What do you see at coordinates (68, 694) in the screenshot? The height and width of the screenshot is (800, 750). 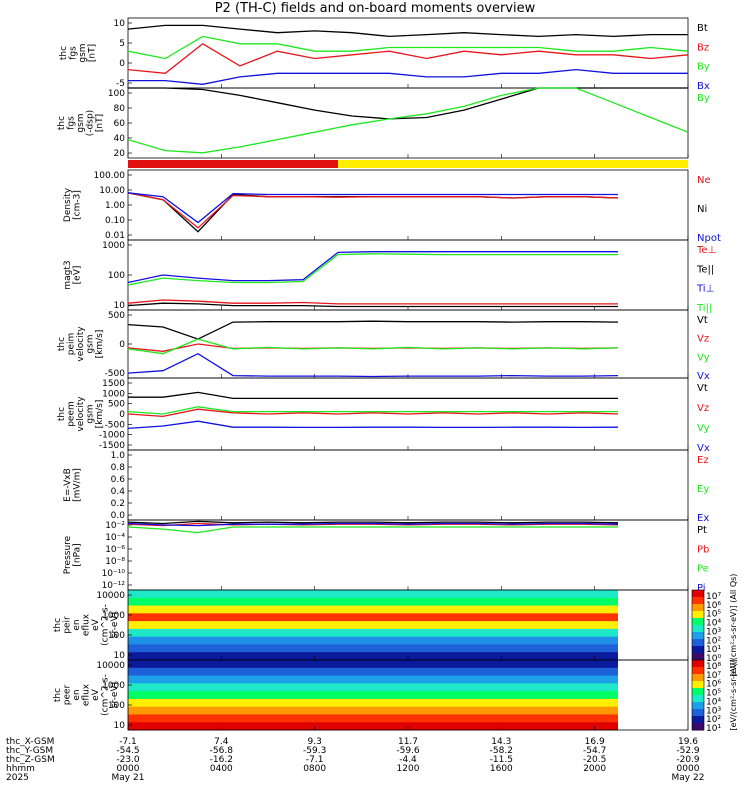 I see `y-axis-label: peer` at bounding box center [68, 694].